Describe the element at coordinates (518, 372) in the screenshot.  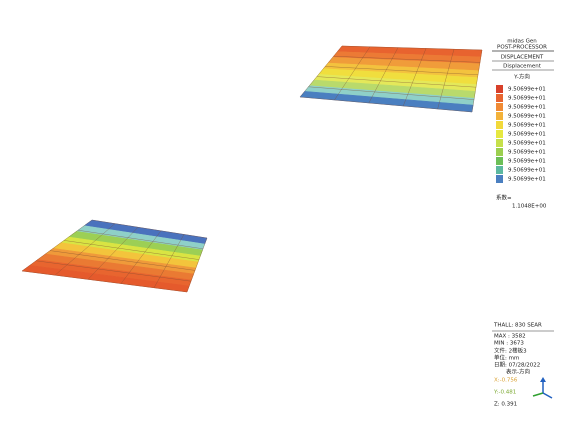
I see `view-direction: 表示-方向` at that location.